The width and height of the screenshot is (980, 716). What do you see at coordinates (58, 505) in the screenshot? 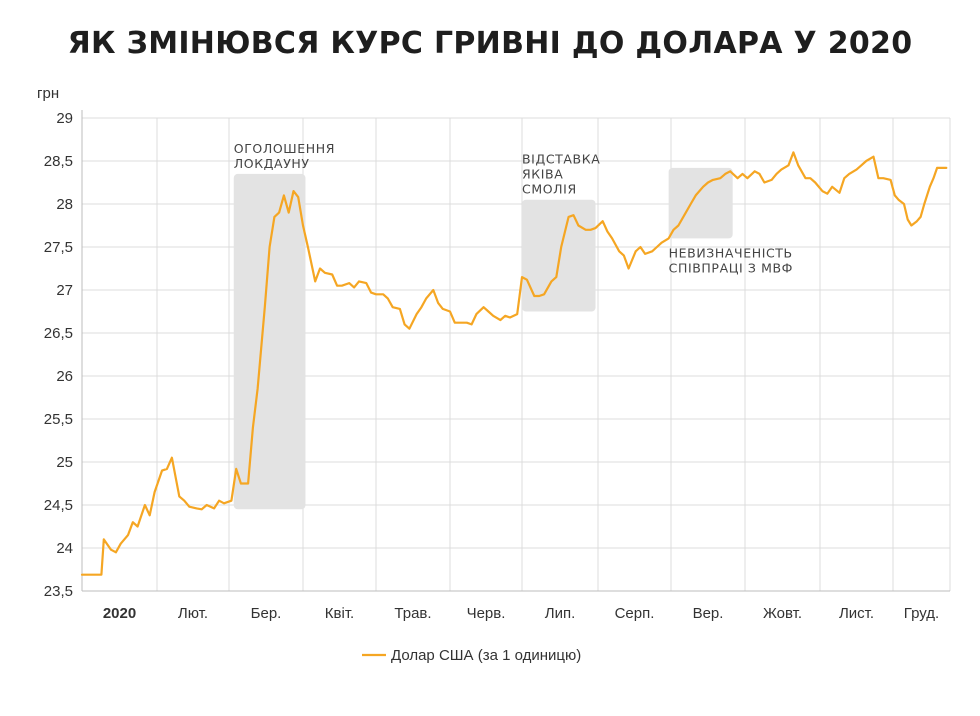
I see `y-tick-label: 24,5` at bounding box center [58, 505].